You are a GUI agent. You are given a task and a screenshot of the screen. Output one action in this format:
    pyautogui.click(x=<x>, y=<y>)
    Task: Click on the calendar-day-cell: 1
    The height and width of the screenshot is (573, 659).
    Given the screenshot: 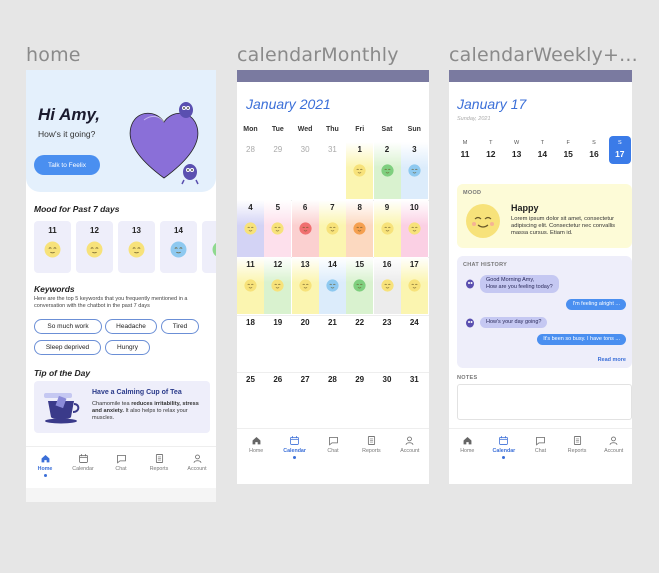 What is the action you would take?
    pyautogui.click(x=360, y=170)
    